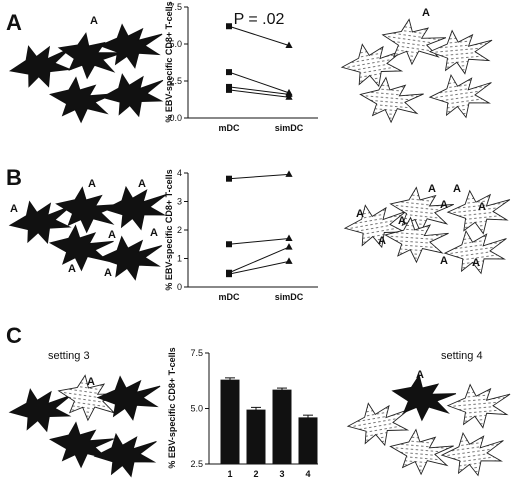 The width and height of the screenshot is (520, 501). I want to click on x-tick-label: 3, so click(281, 474).